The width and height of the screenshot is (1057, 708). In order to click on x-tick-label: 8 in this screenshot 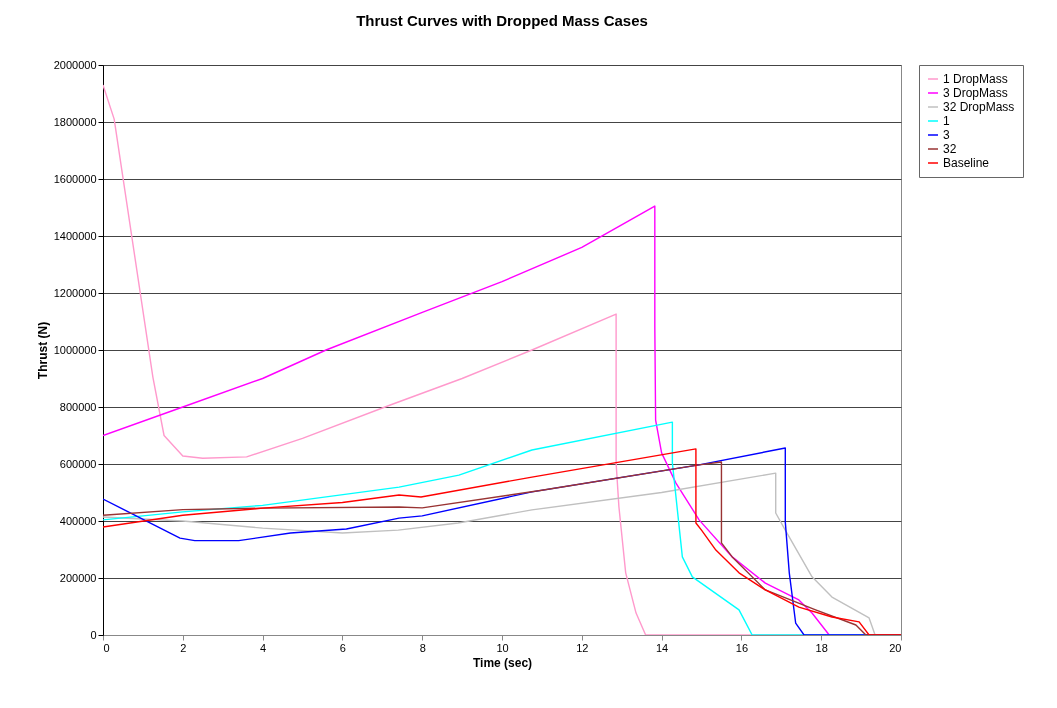, I will do `click(422, 647)`.